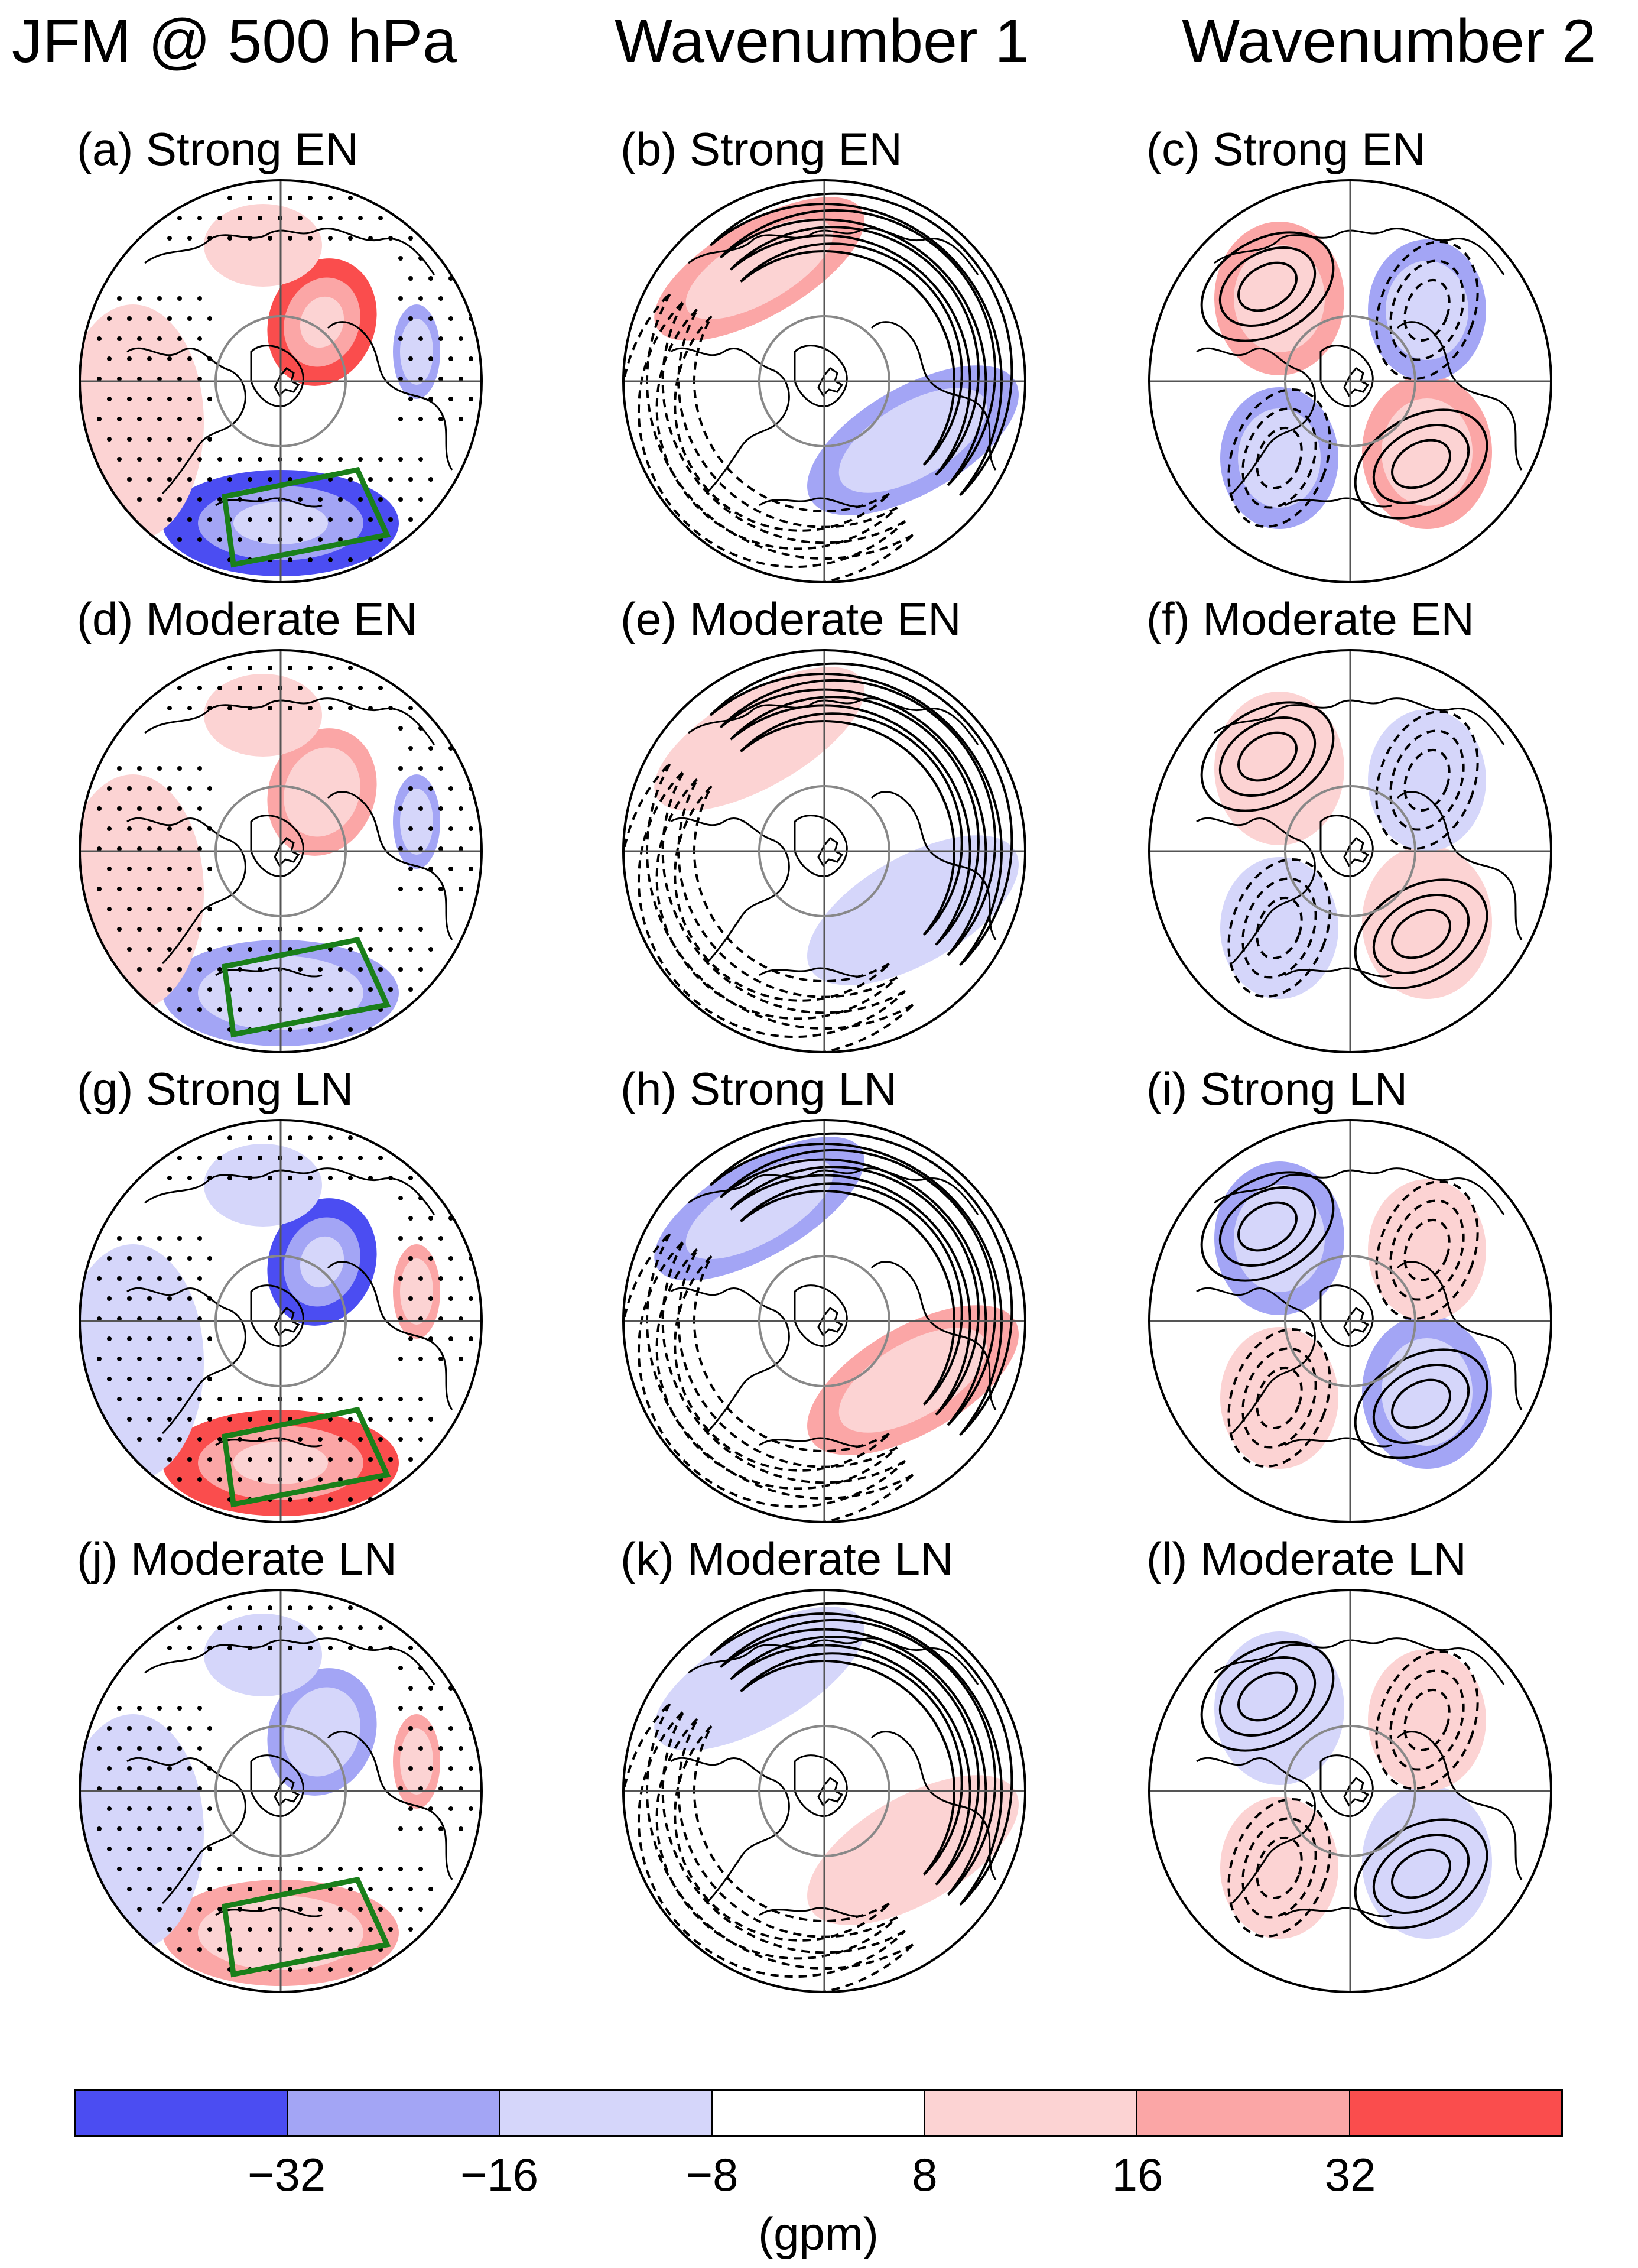 The image size is (1638, 2268). What do you see at coordinates (790, 619) in the screenshot?
I see `panel-label: (e) Moderate EN` at bounding box center [790, 619].